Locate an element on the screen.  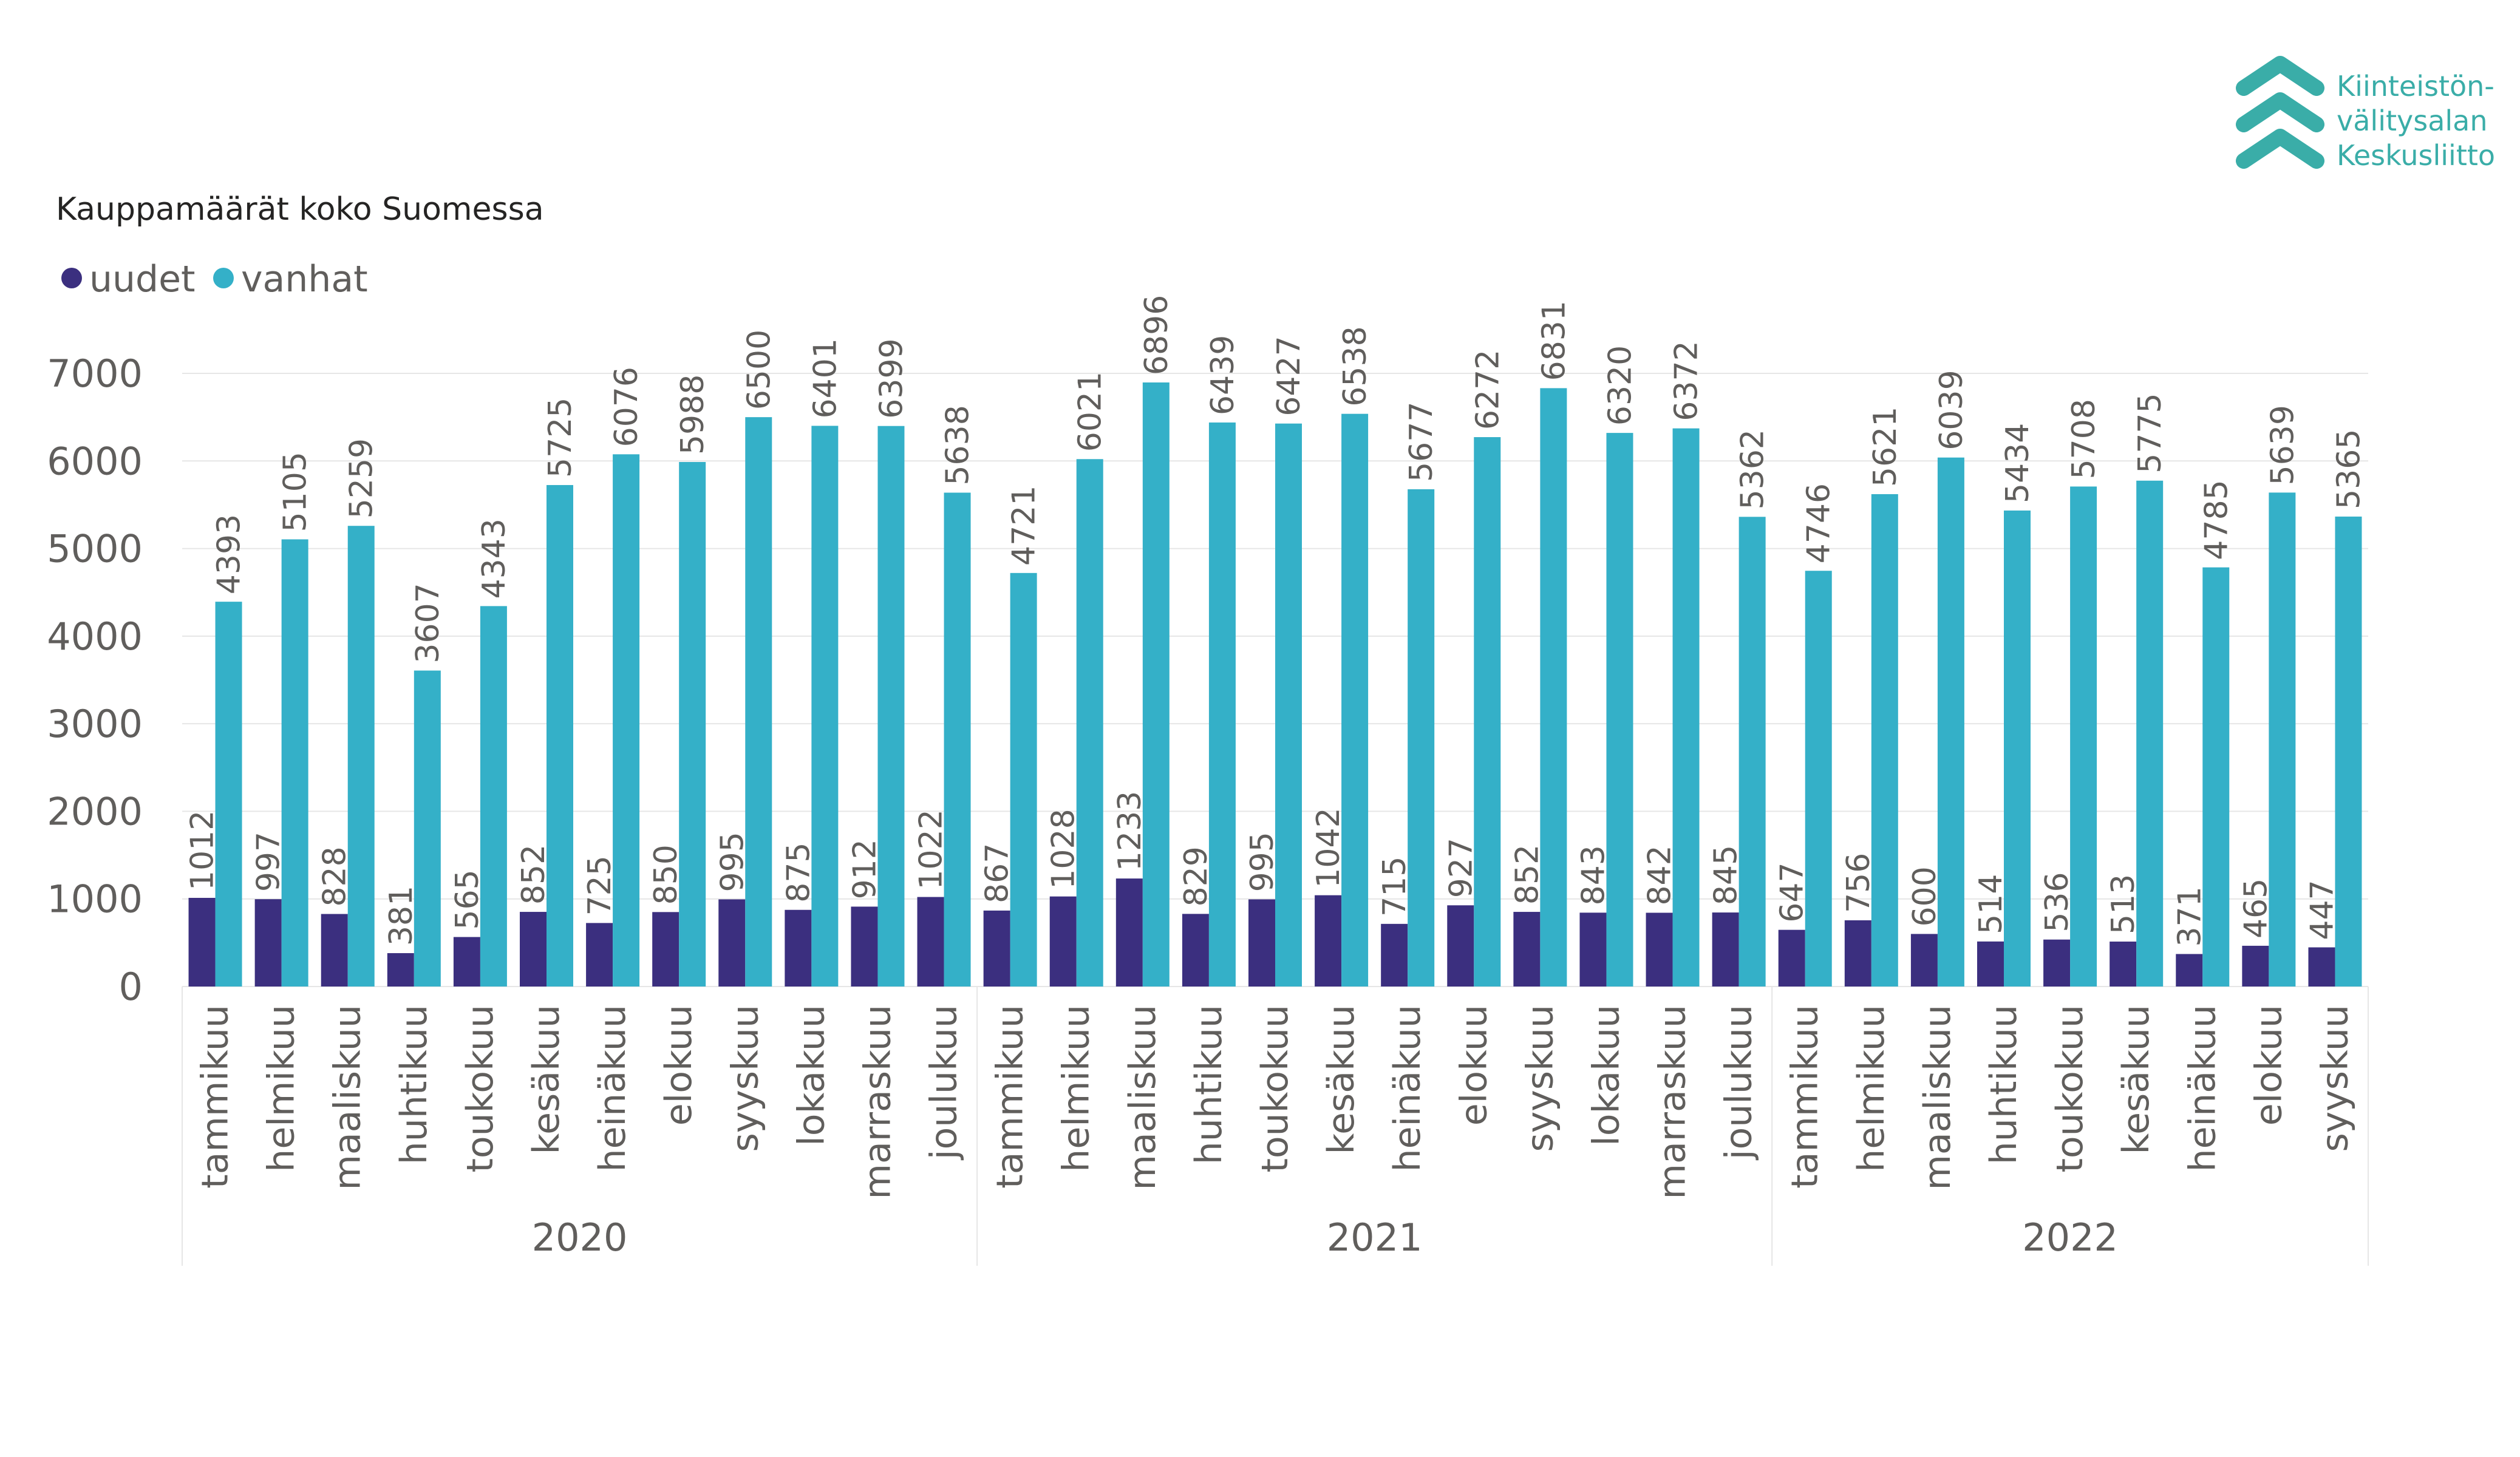
data-label-vanhat: 5677 is located at coordinates (1421, 442).